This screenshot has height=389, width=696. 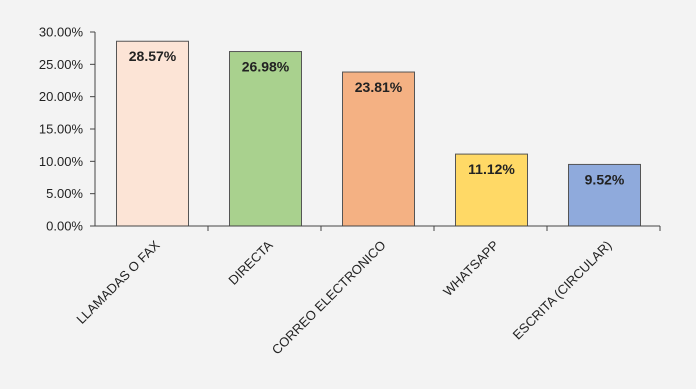 What do you see at coordinates (605, 179) in the screenshot?
I see `data-label: 9.52%` at bounding box center [605, 179].